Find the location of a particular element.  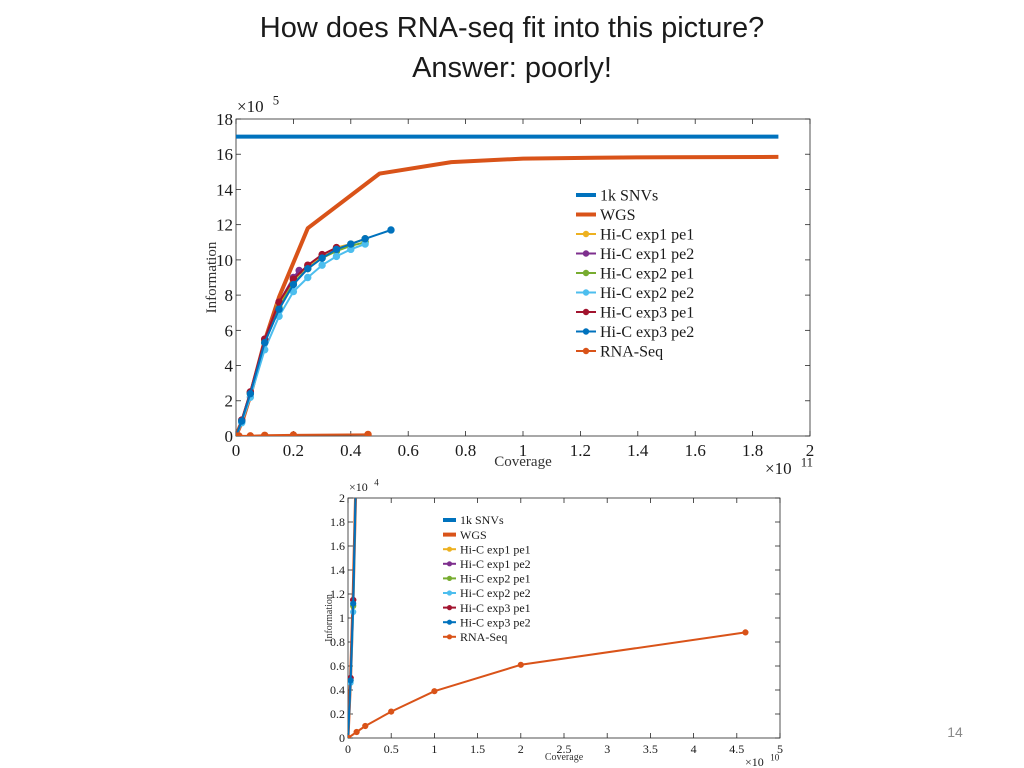

legend-item: RNA-Seq is located at coordinates (619, 352).